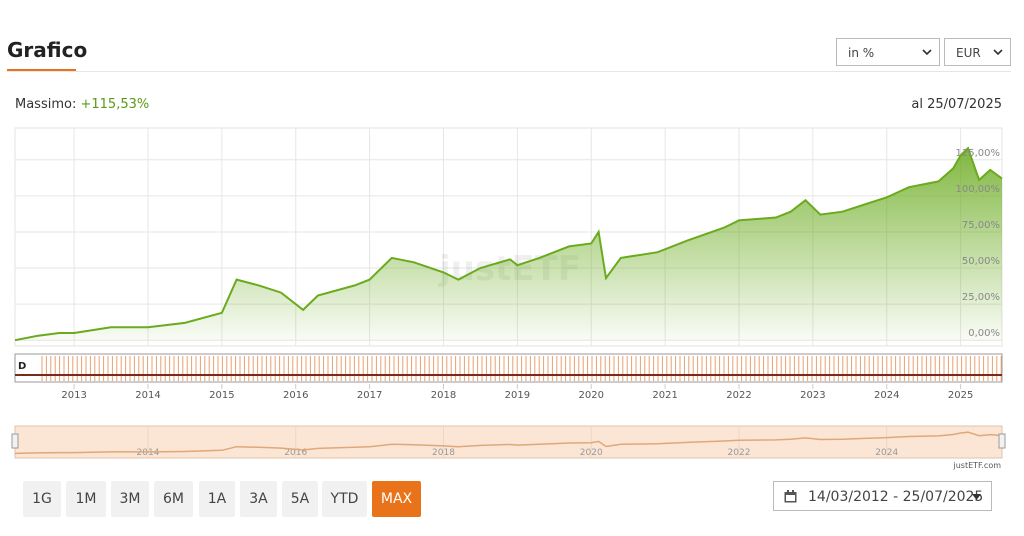  Describe the element at coordinates (960, 395) in the screenshot. I see `x-tick-label: 2025` at that location.